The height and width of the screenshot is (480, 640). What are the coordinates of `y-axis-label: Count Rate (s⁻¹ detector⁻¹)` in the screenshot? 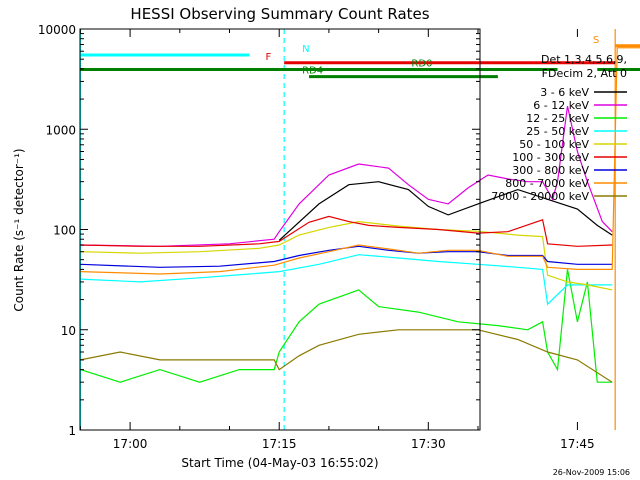 It's located at (19, 229).